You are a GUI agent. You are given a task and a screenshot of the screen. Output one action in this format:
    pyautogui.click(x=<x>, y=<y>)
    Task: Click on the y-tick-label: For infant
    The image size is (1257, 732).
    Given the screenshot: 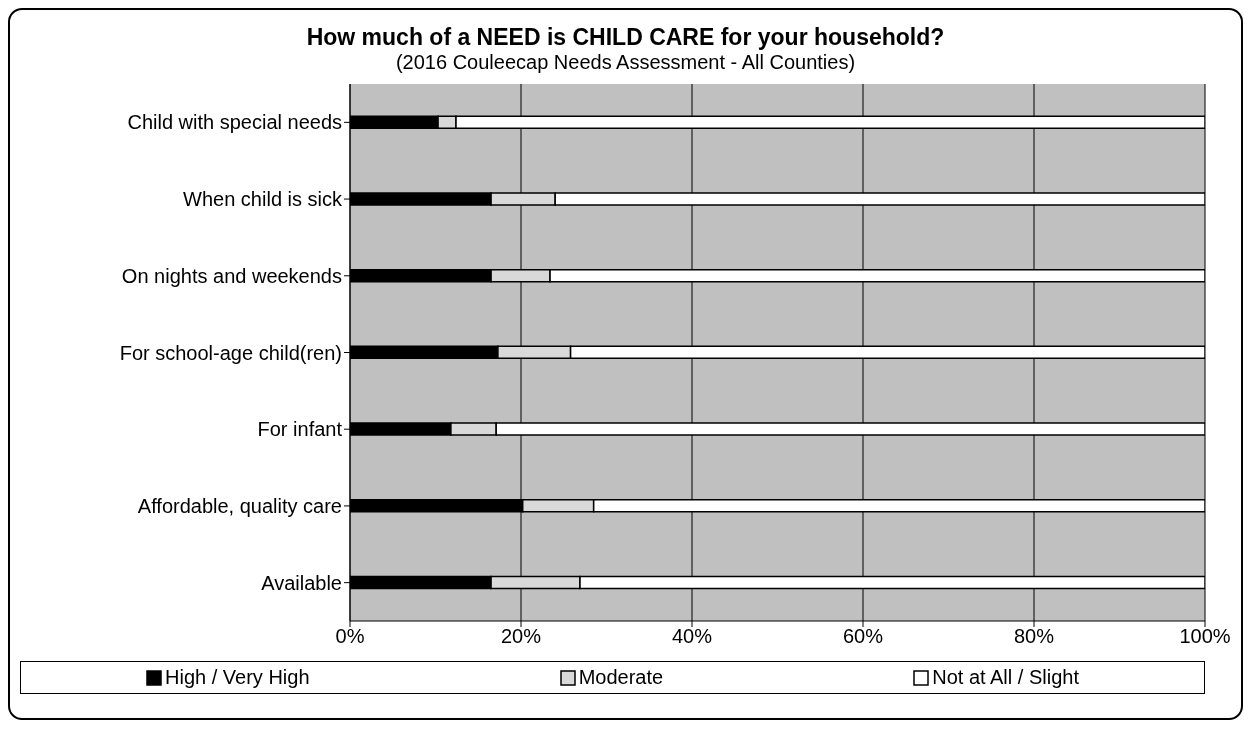 What is the action you would take?
    pyautogui.click(x=300, y=429)
    